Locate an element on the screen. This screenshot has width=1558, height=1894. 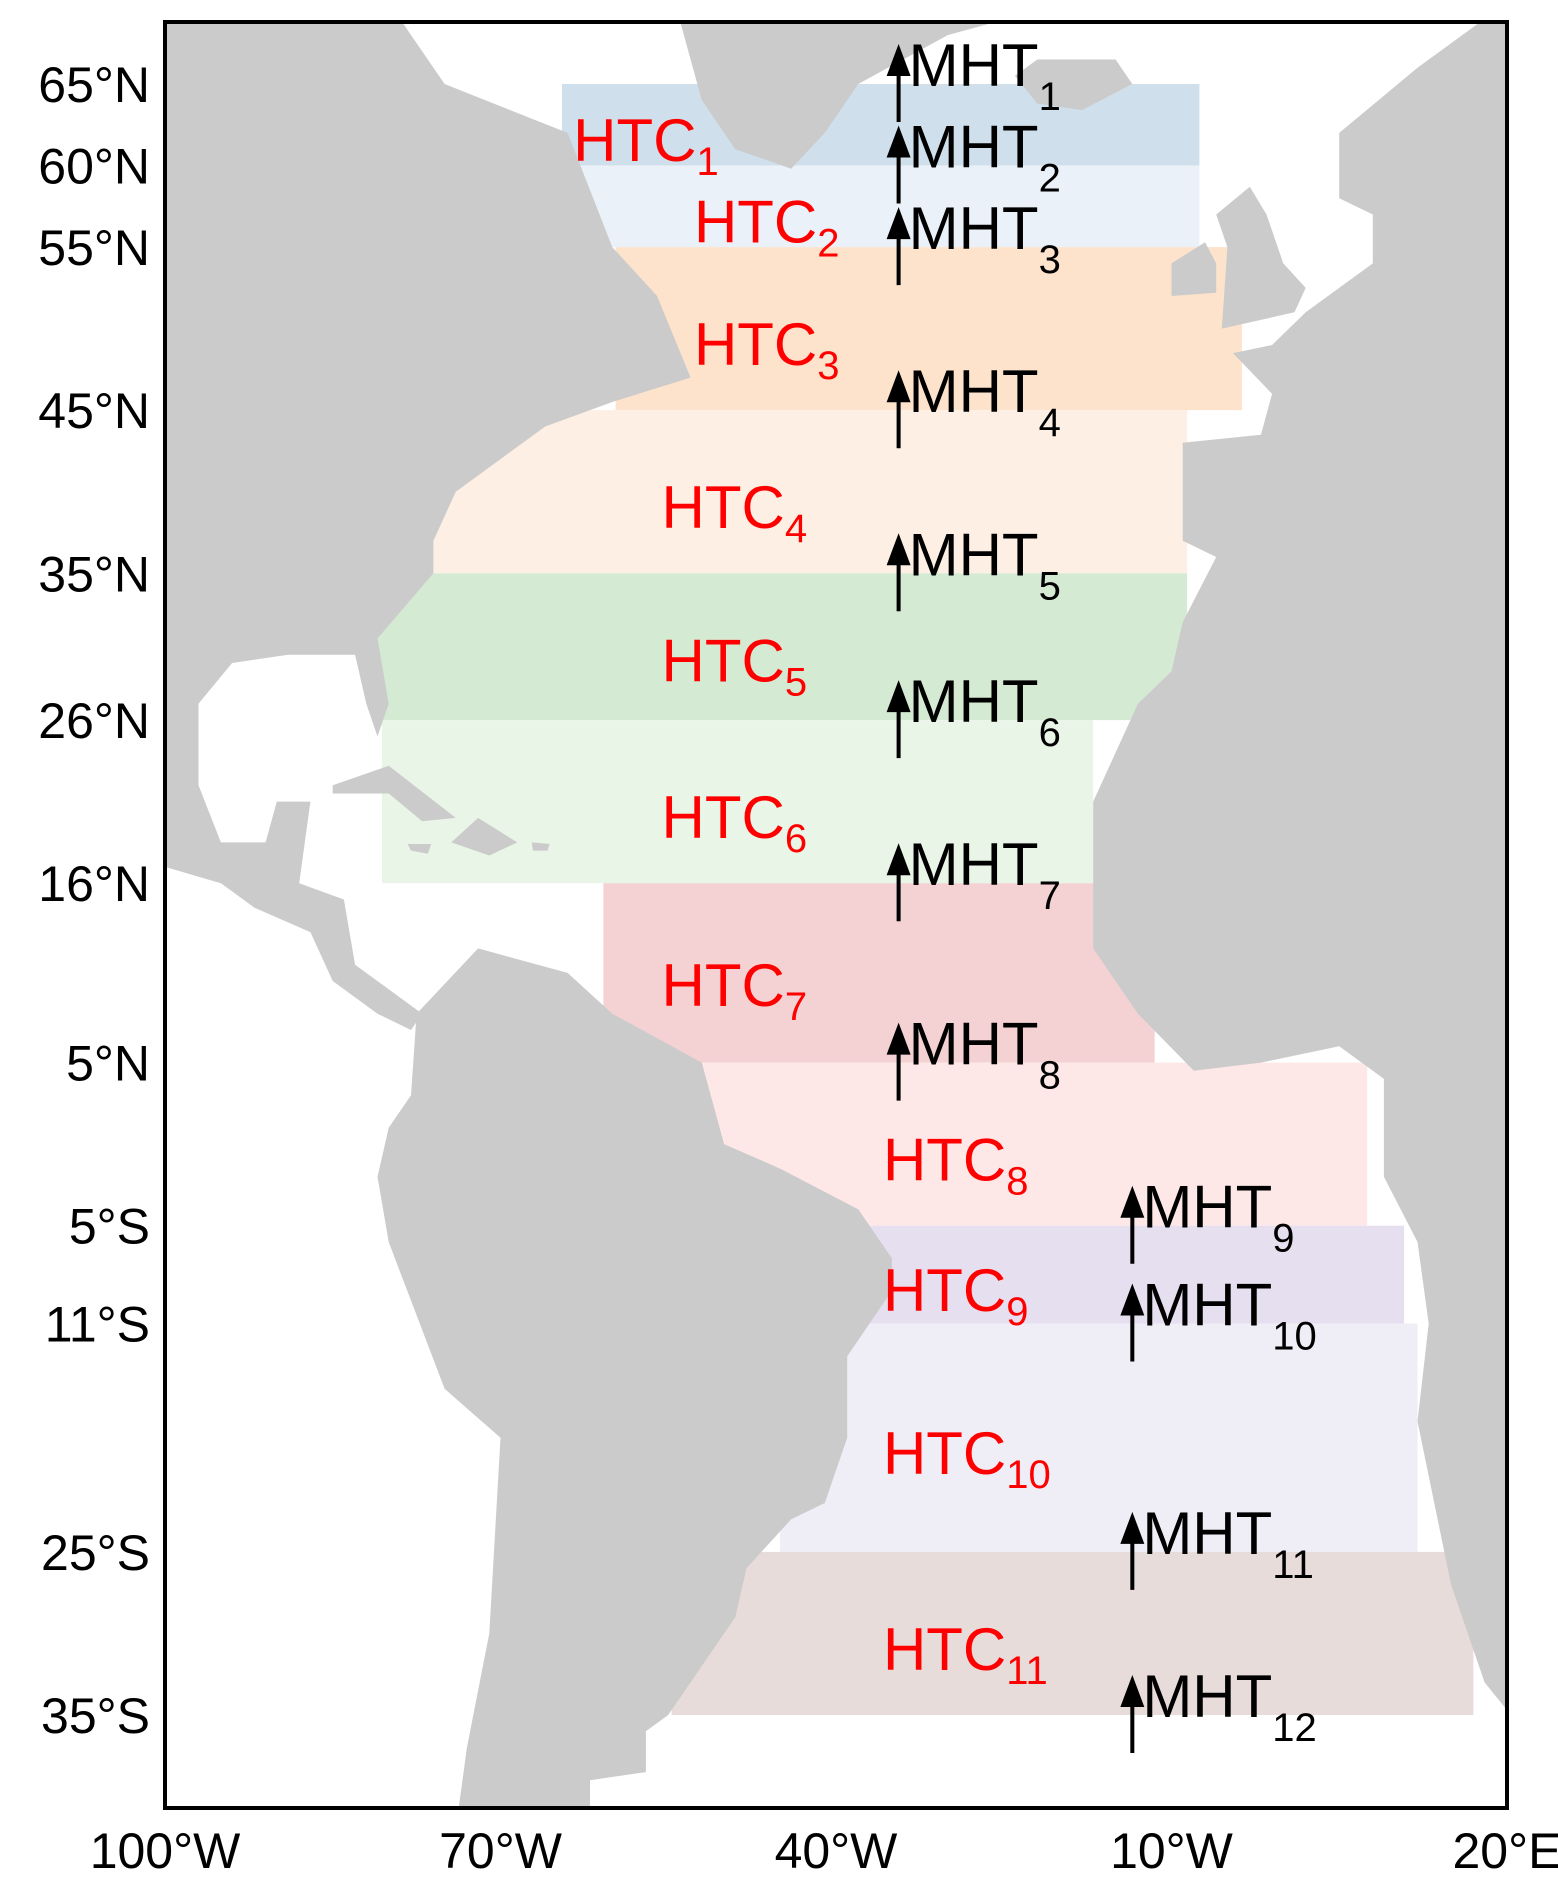
land-great-britain is located at coordinates (1261, 257).